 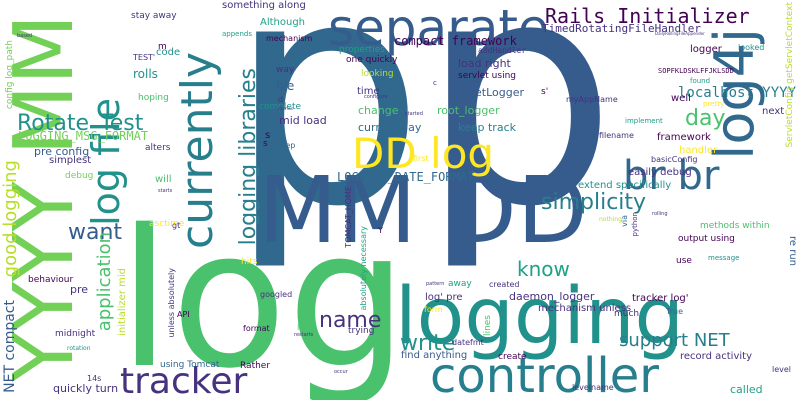 I want to click on word-good-logging: good logging, so click(x=11, y=218).